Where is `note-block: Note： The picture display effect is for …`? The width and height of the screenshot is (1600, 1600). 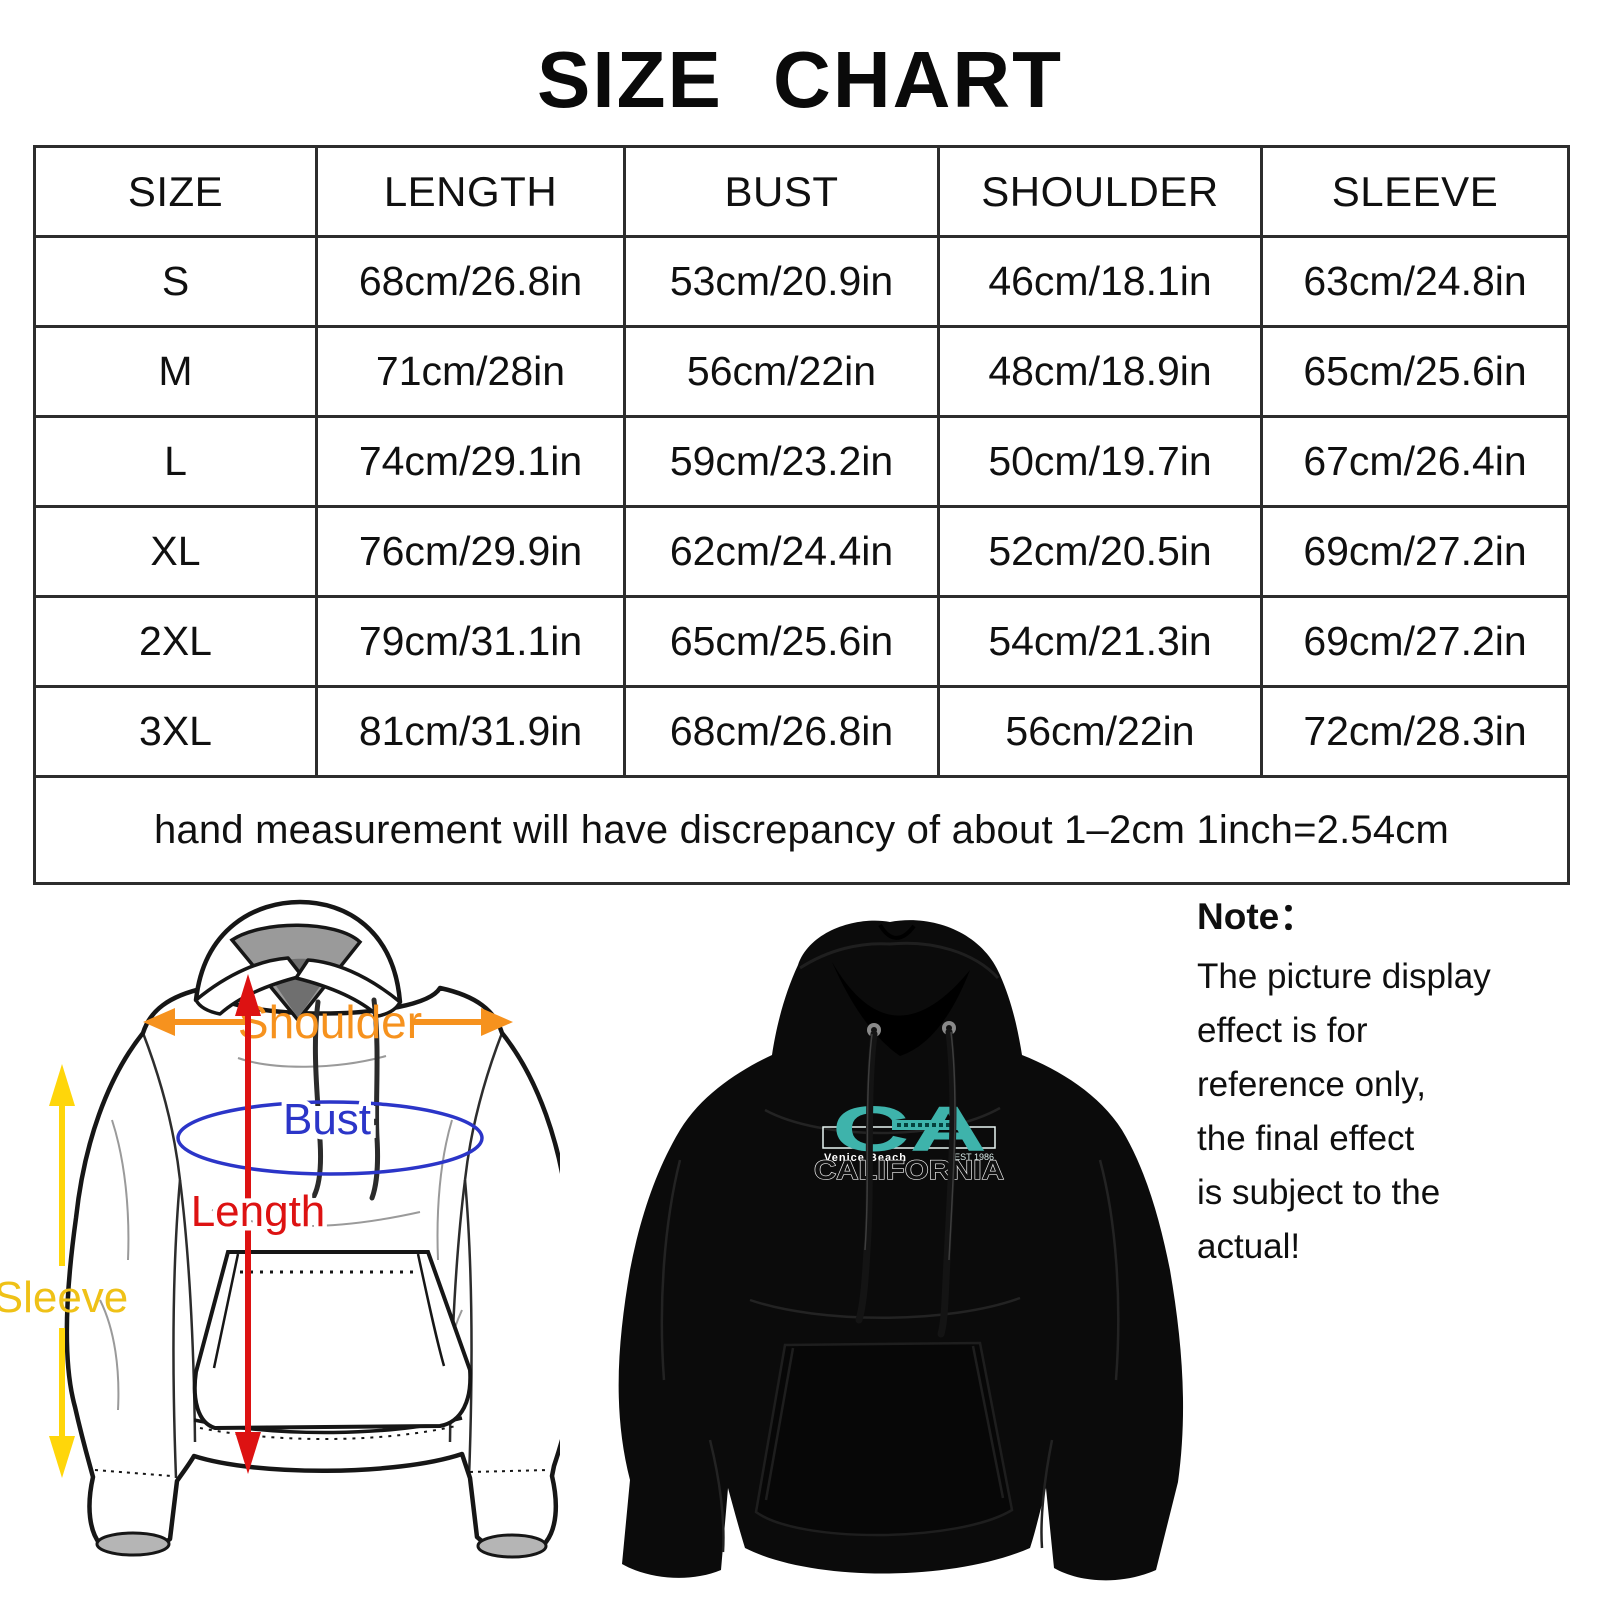
note-block: Note： The picture display effect is for … is located at coordinates (1394, 1082).